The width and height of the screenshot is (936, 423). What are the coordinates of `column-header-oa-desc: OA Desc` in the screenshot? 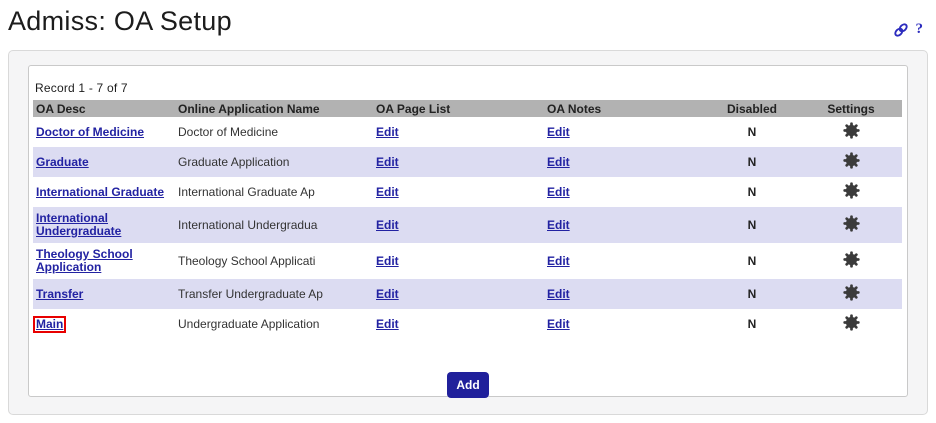 It's located at (104, 108).